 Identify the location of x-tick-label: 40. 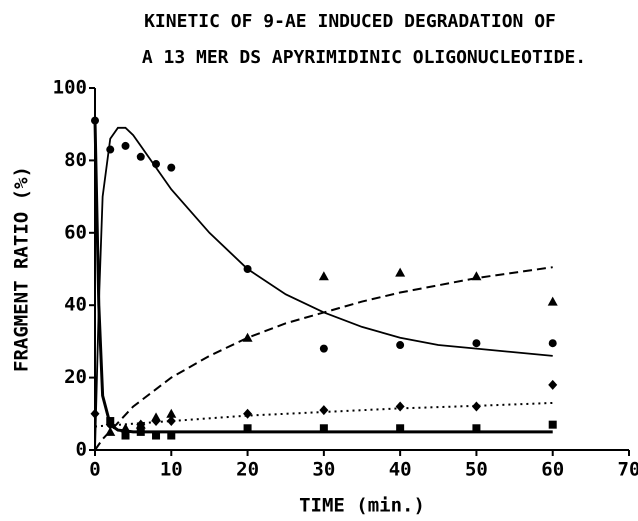
(400, 470).